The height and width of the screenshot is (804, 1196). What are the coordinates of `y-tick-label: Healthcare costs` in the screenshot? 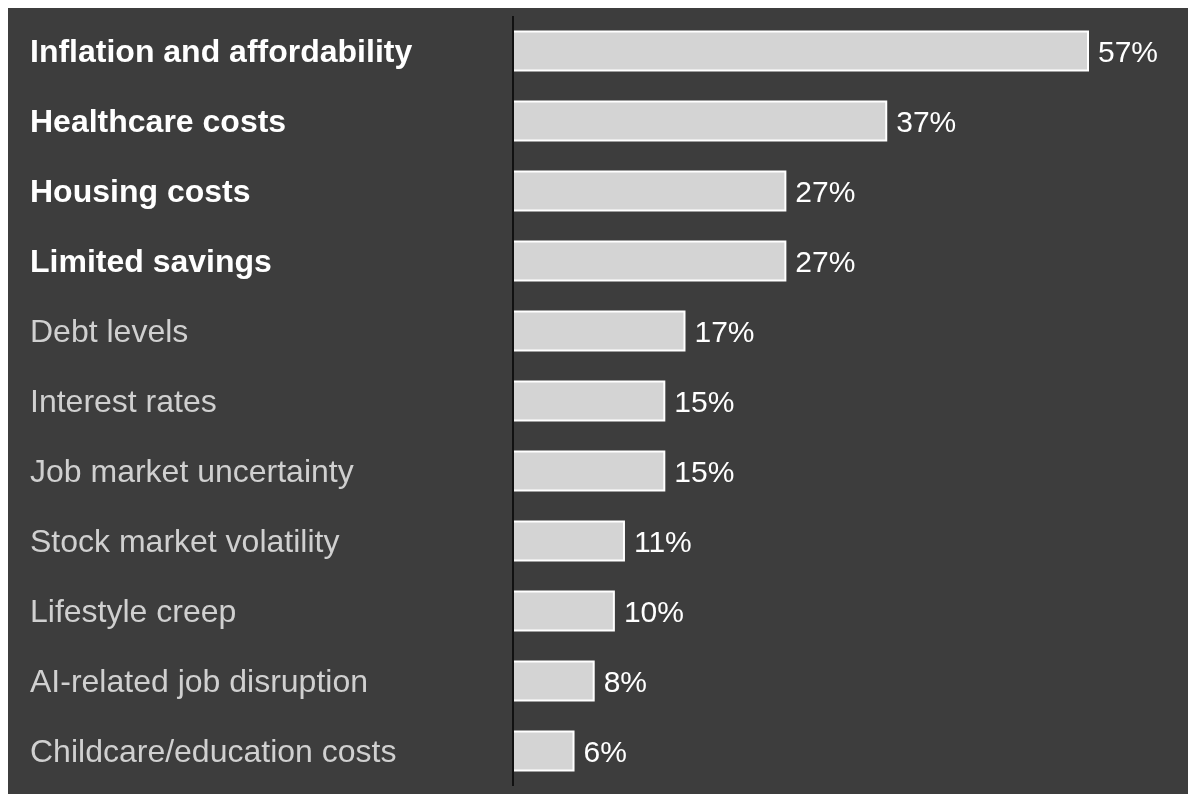 It's located at (158, 121).